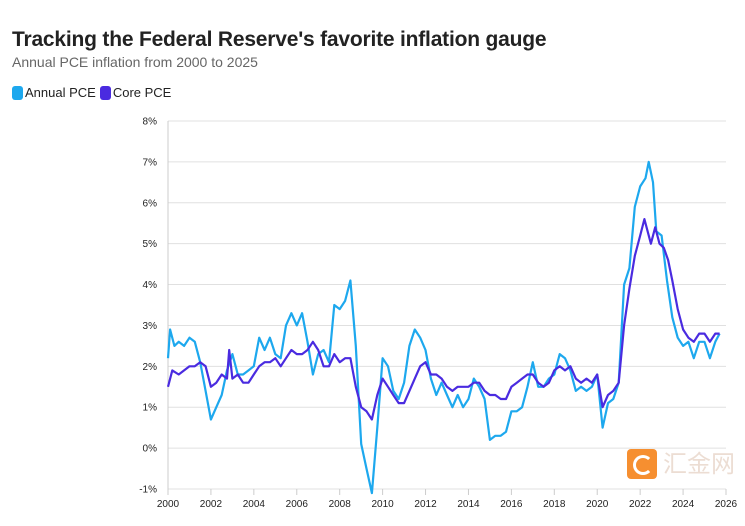  Describe the element at coordinates (211, 504) in the screenshot. I see `x-tick-label: 2002` at that location.